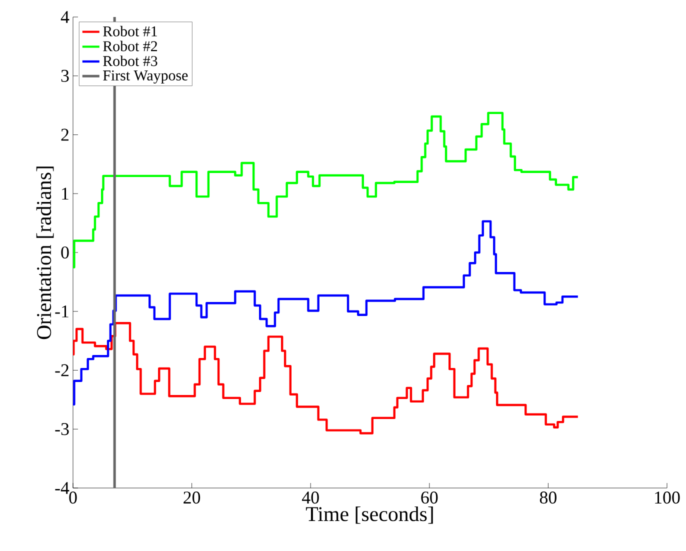  What do you see at coordinates (130, 46) in the screenshot?
I see `legend-label: Robot #2` at bounding box center [130, 46].